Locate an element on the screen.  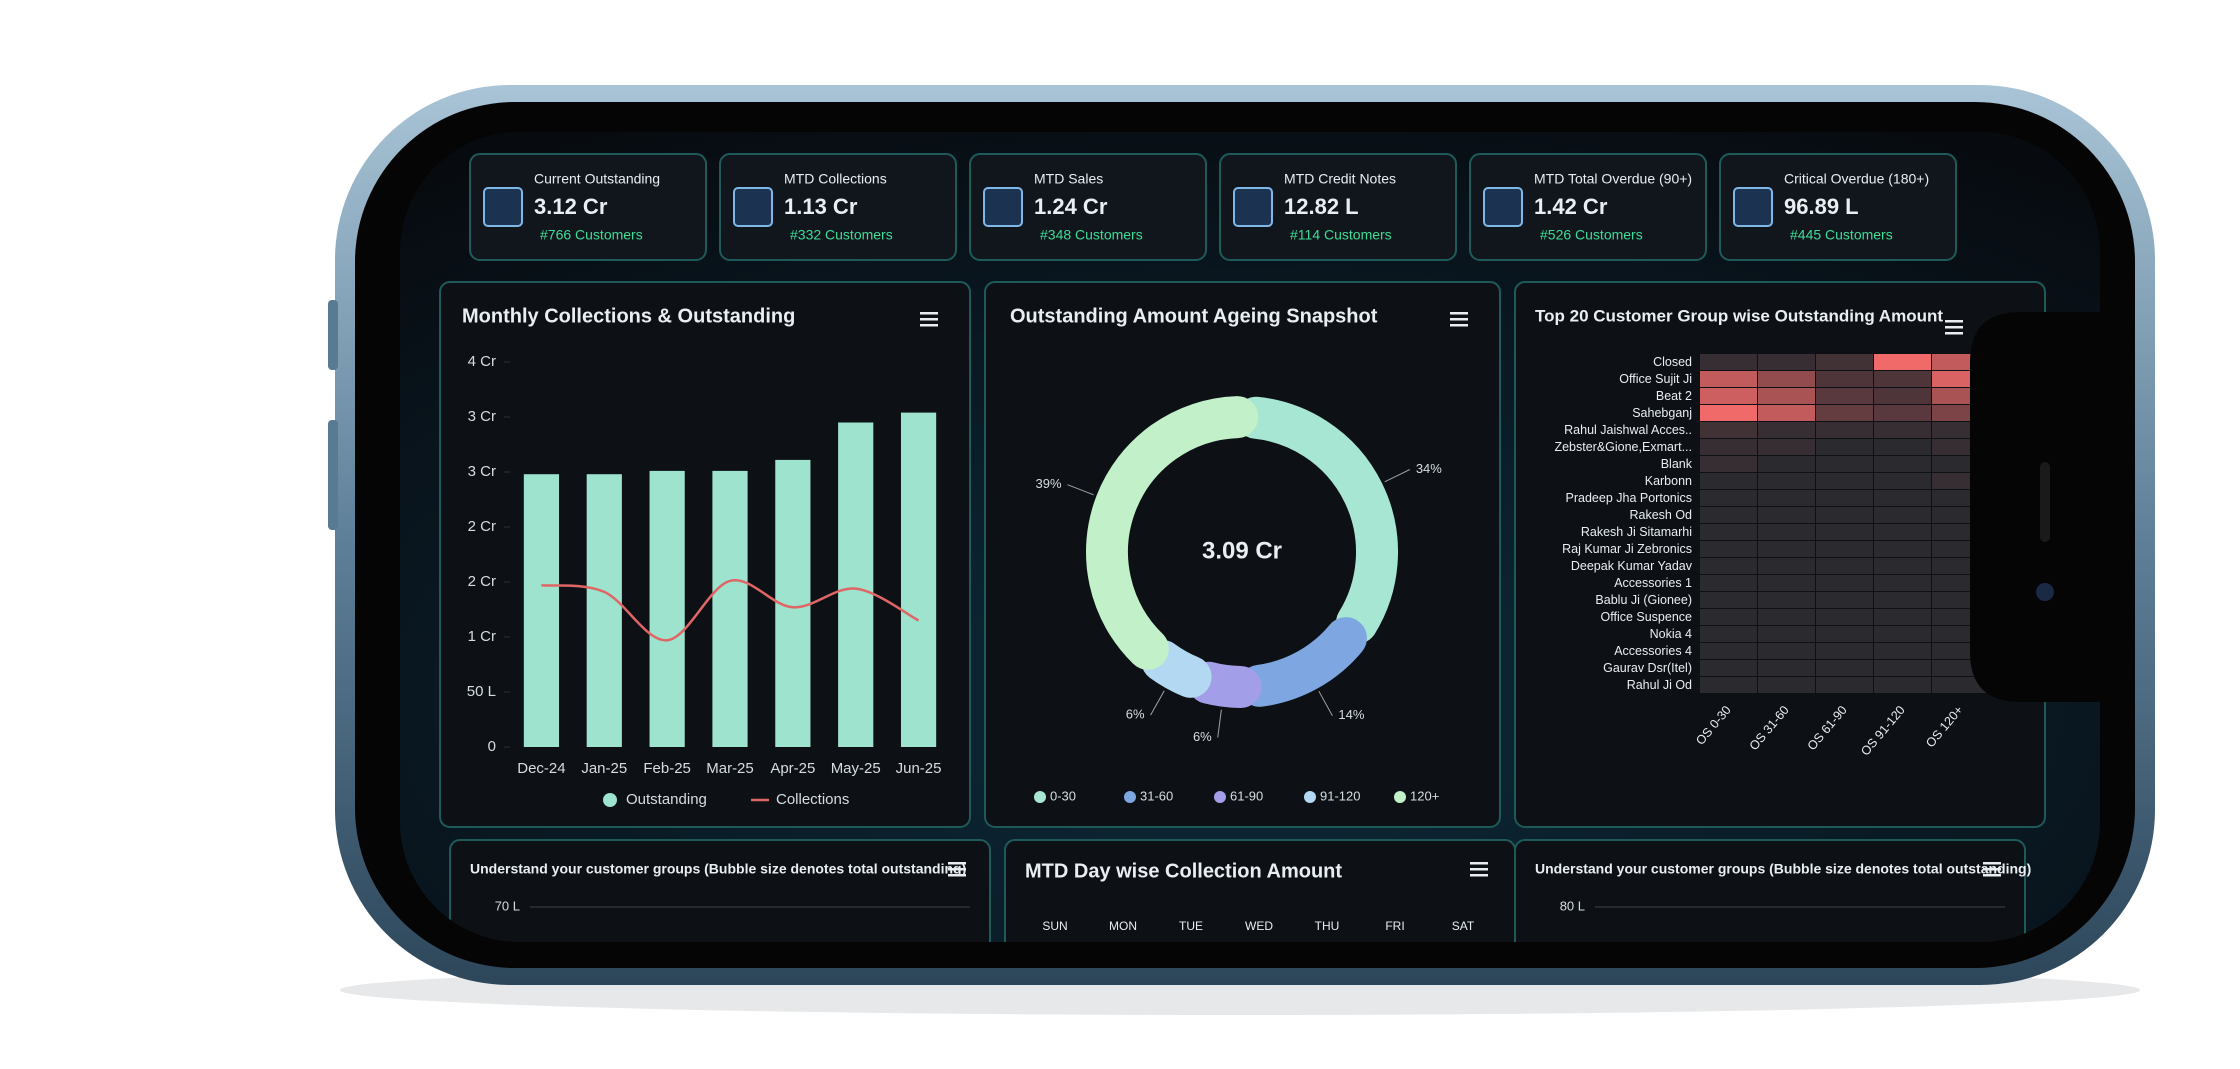
row-label: Blank is located at coordinates (1677, 464).